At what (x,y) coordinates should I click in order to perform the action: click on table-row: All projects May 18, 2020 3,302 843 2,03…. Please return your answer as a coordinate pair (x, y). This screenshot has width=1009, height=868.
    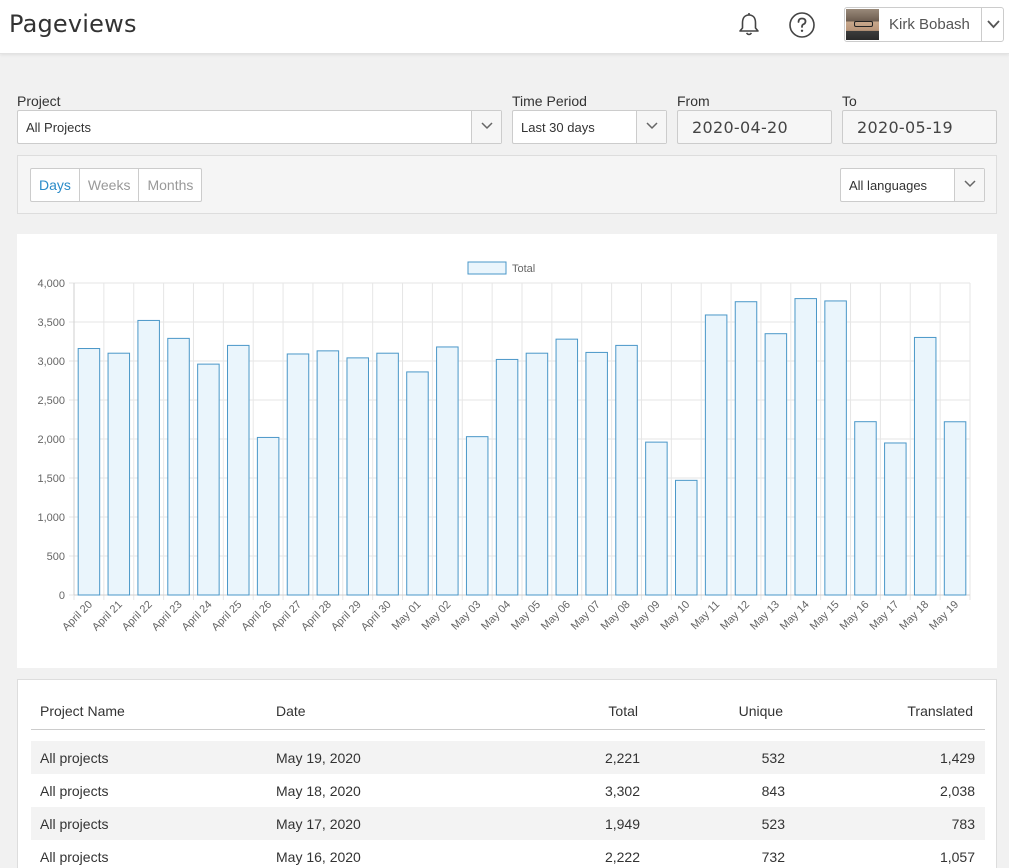
    Looking at the image, I should click on (508, 790).